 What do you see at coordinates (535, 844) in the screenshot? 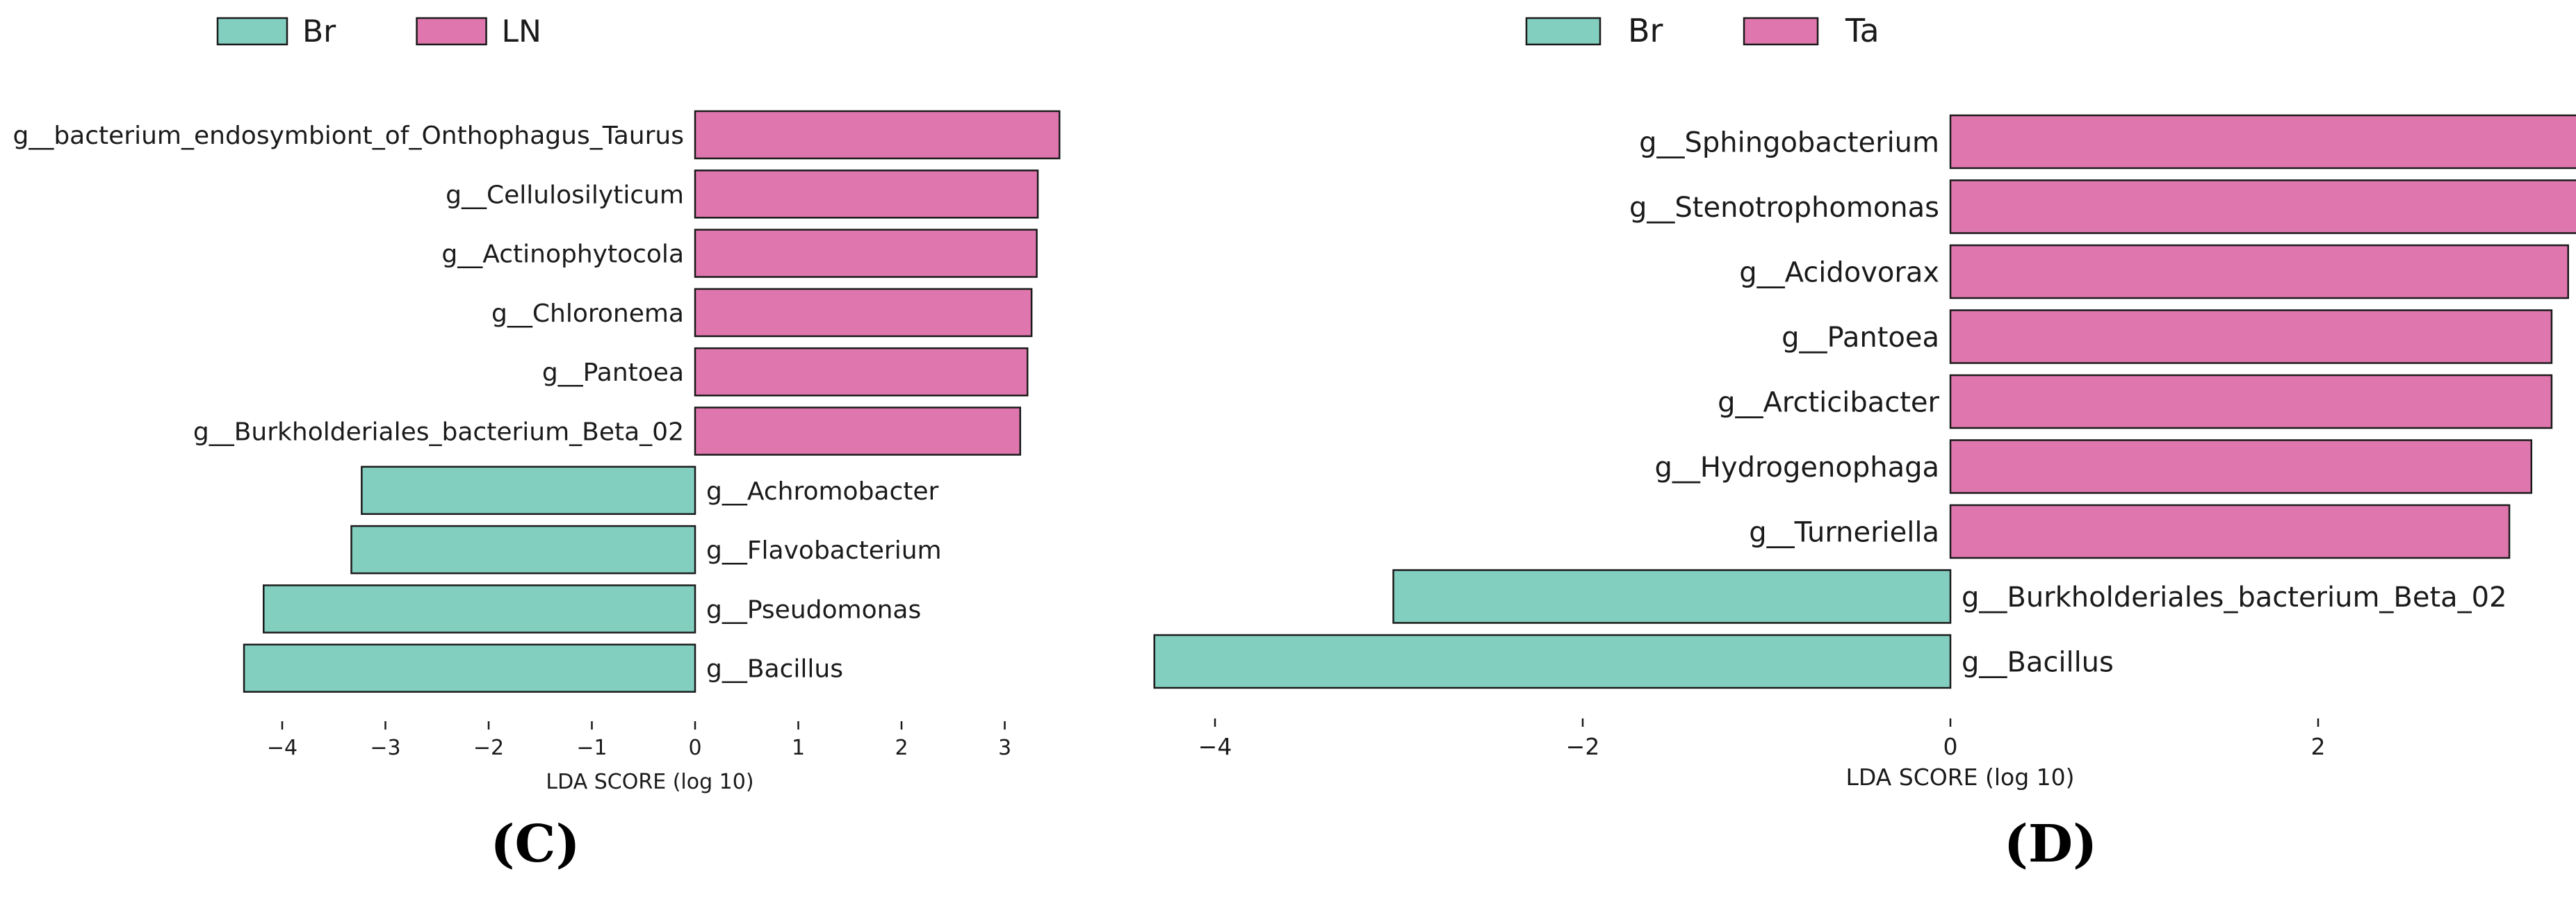
I see `panel-label: (C)` at bounding box center [535, 844].